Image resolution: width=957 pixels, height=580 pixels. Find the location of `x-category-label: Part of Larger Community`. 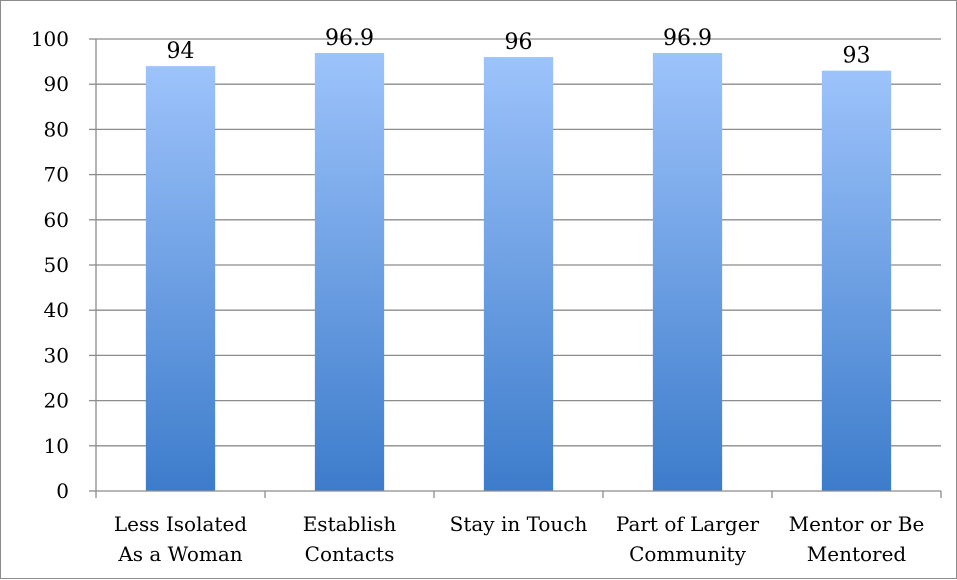

x-category-label: Part of Larger Community is located at coordinates (688, 539).